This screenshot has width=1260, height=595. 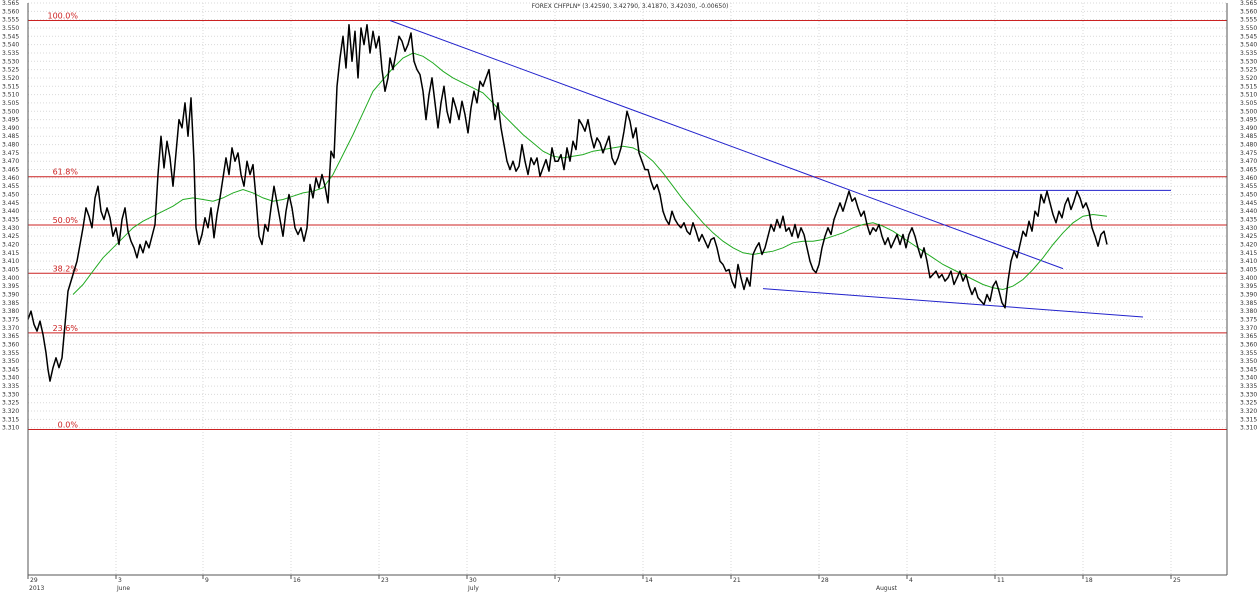 What do you see at coordinates (10, 294) in the screenshot?
I see `y-tick-label-left: 3.390` at bounding box center [10, 294].